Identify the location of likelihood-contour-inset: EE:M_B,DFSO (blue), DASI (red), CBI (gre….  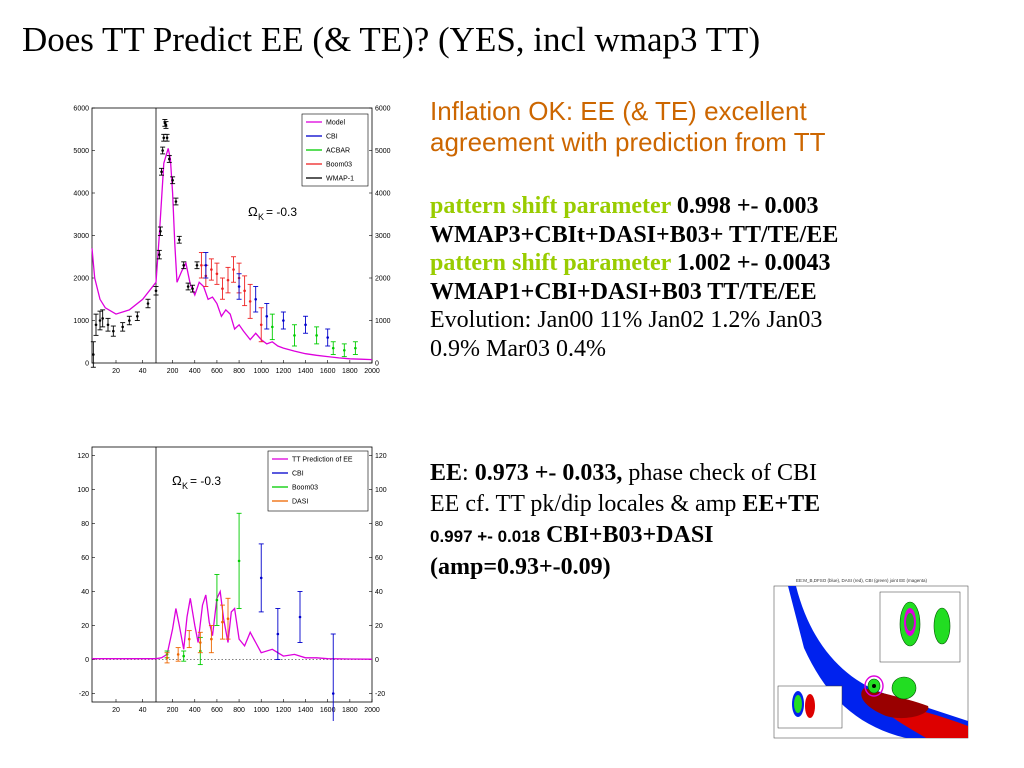
(871, 658).